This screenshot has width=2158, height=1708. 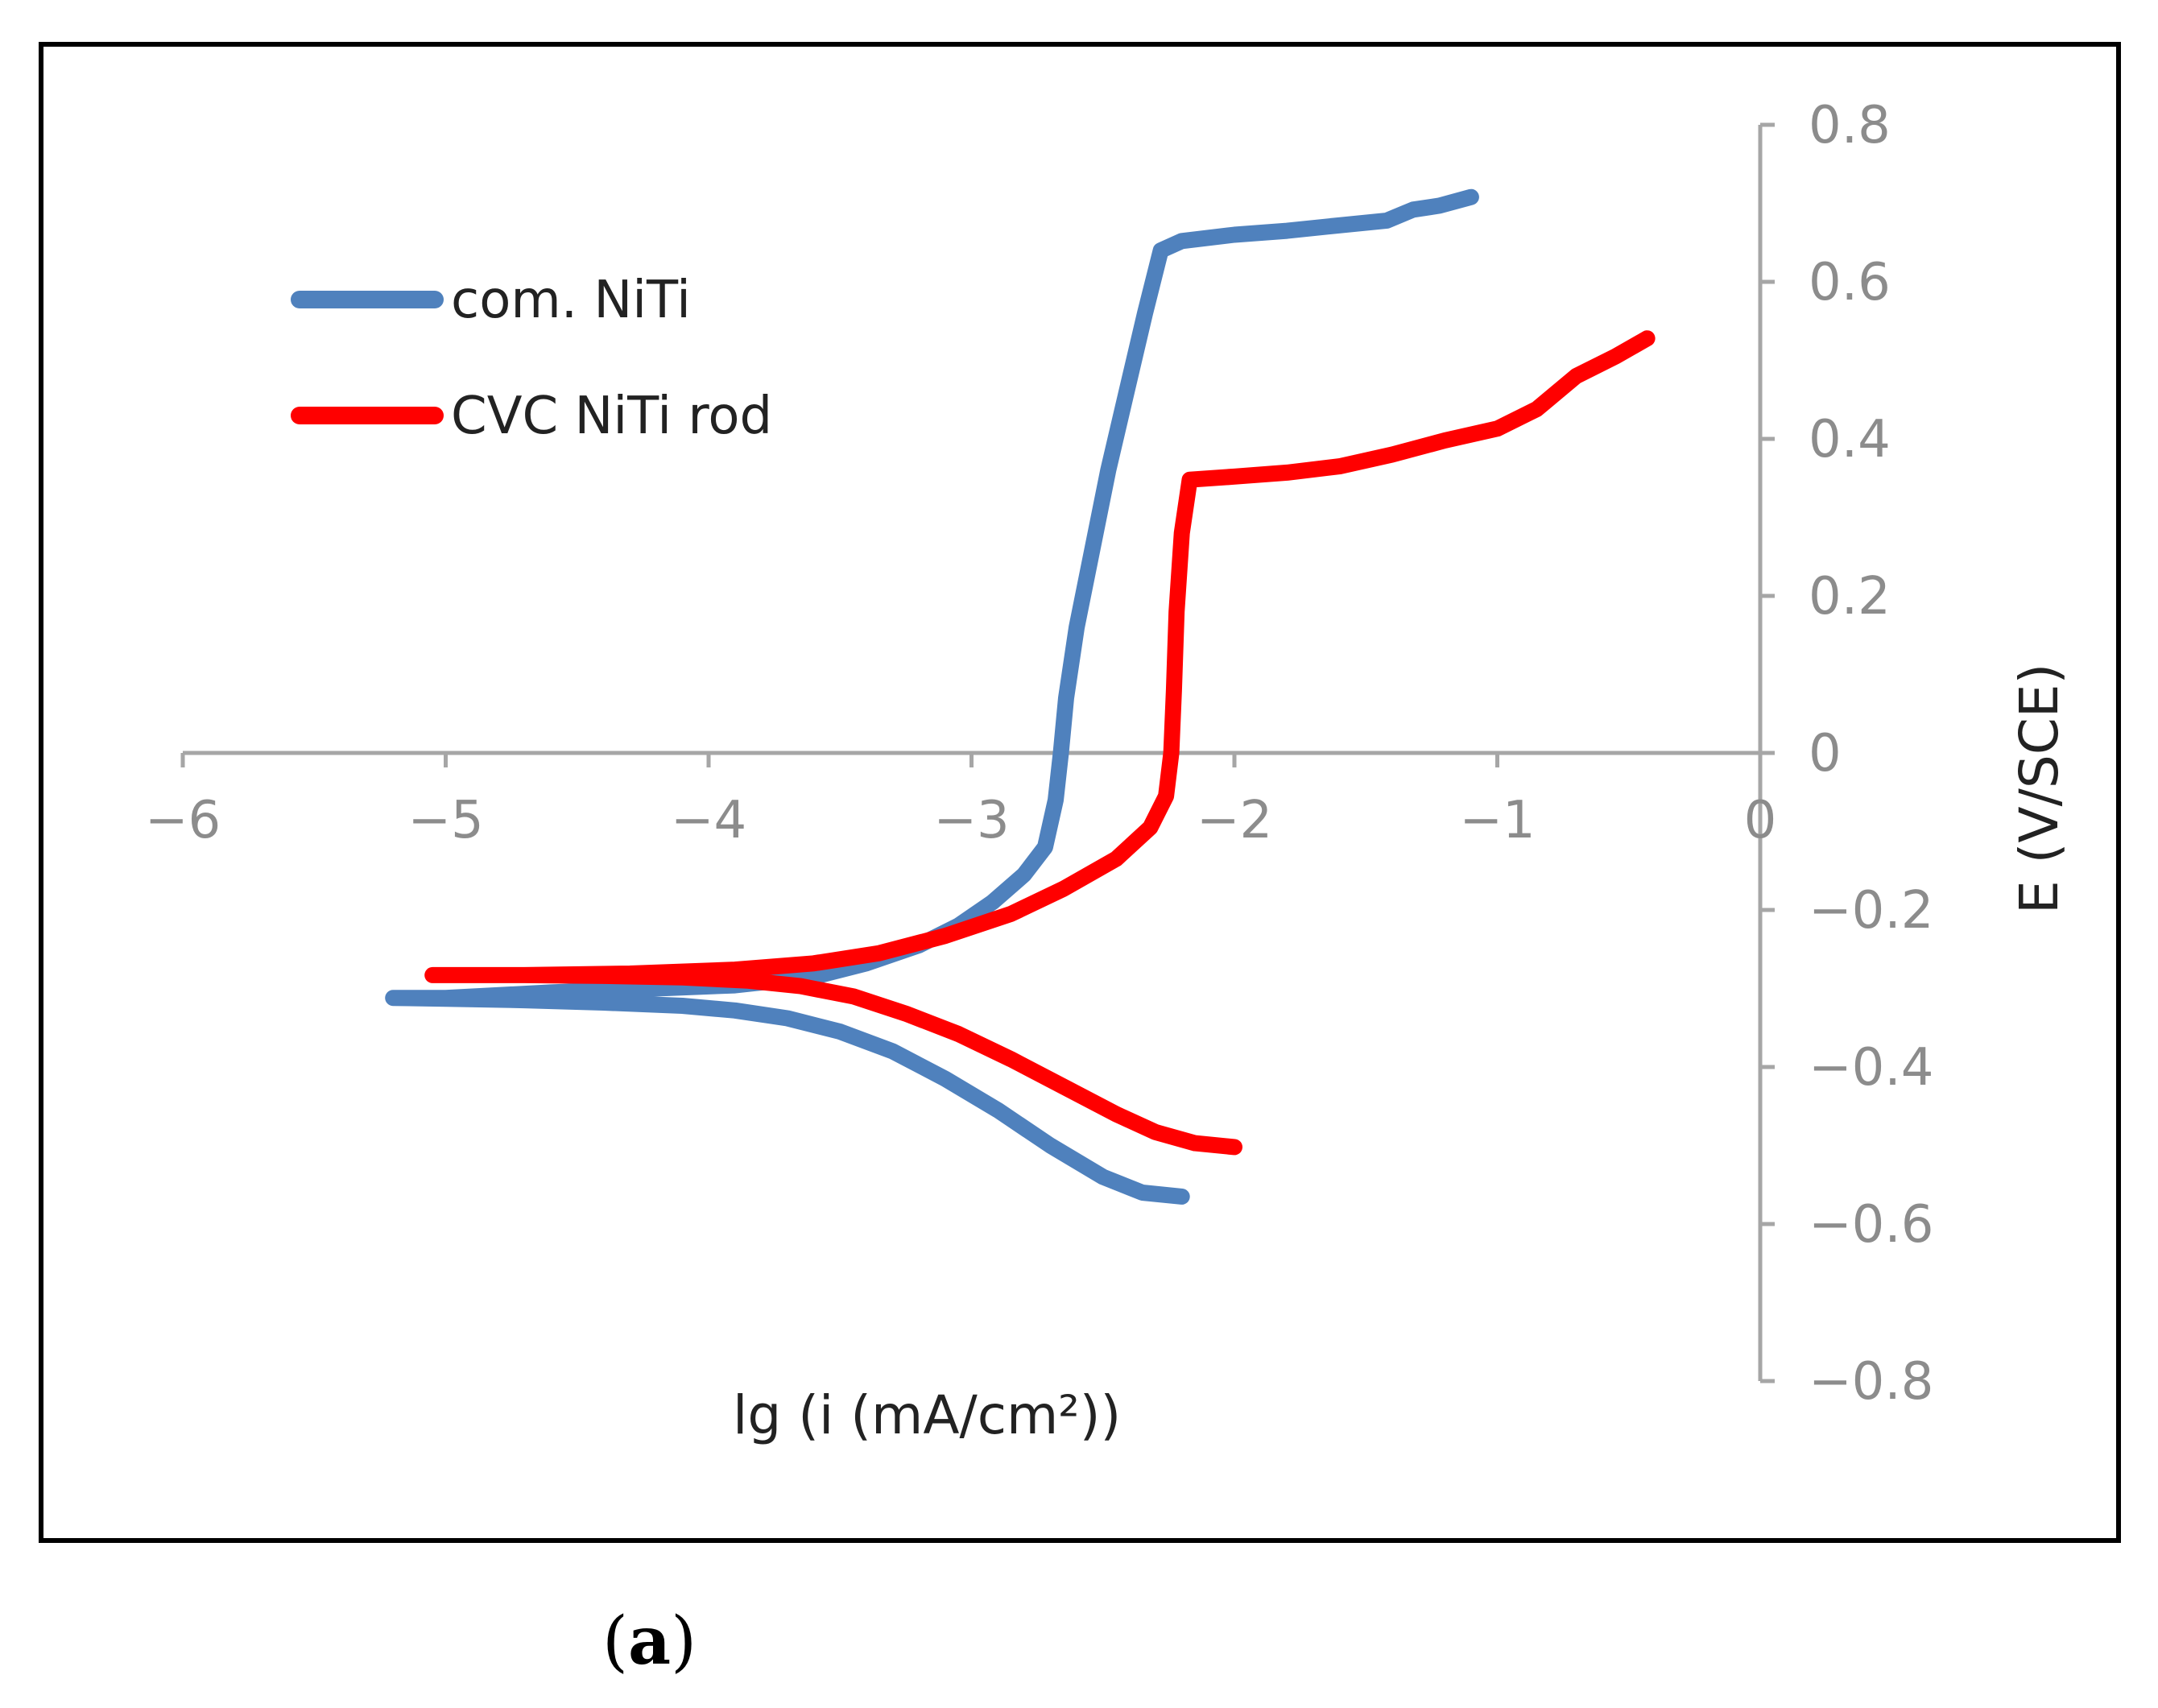 What do you see at coordinates (1871, 911) in the screenshot?
I see `y-tick-label: −0.2` at bounding box center [1871, 911].